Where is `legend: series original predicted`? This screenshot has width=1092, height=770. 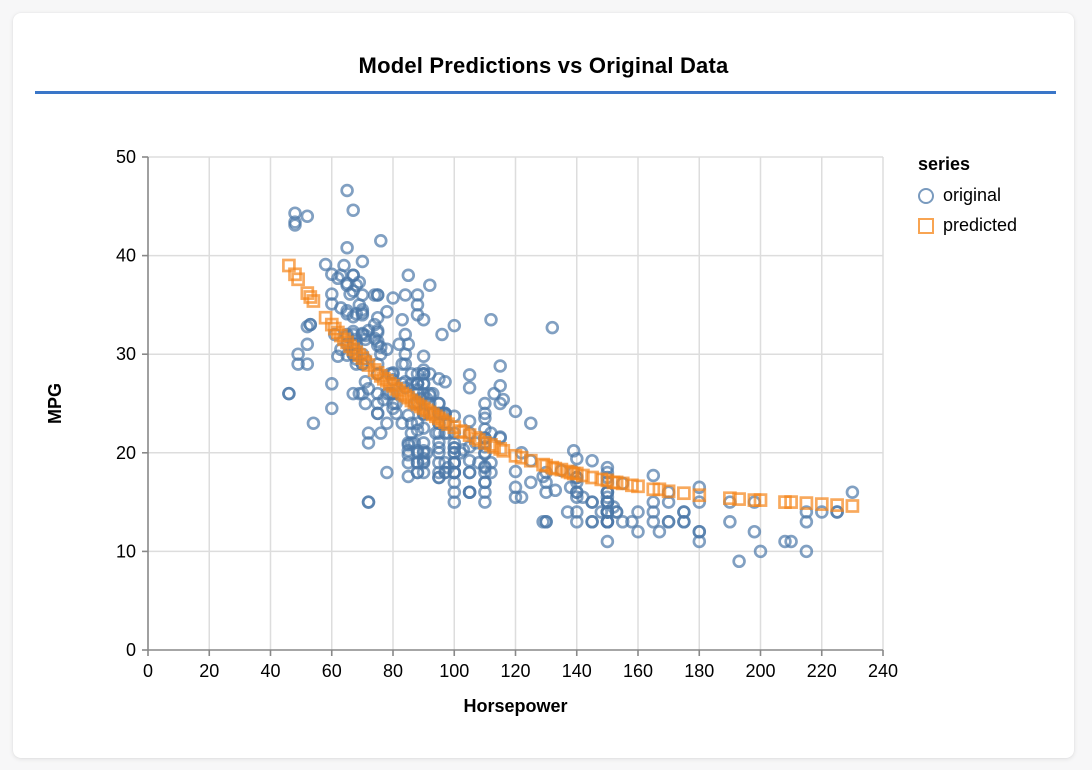 legend: series original predicted is located at coordinates (967, 195).